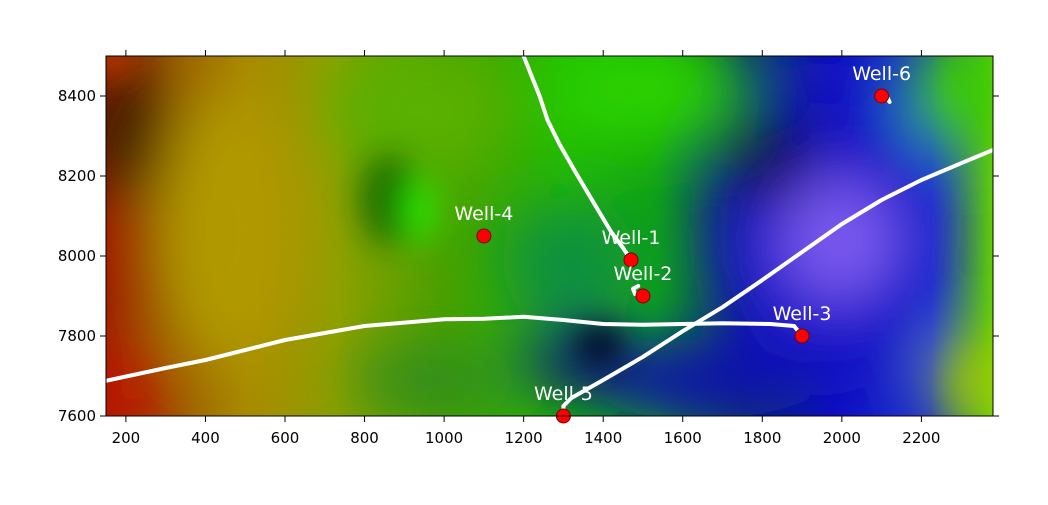 This screenshot has width=1048, height=505. What do you see at coordinates (842, 438) in the screenshot?
I see `x-tick-label: 2000` at bounding box center [842, 438].